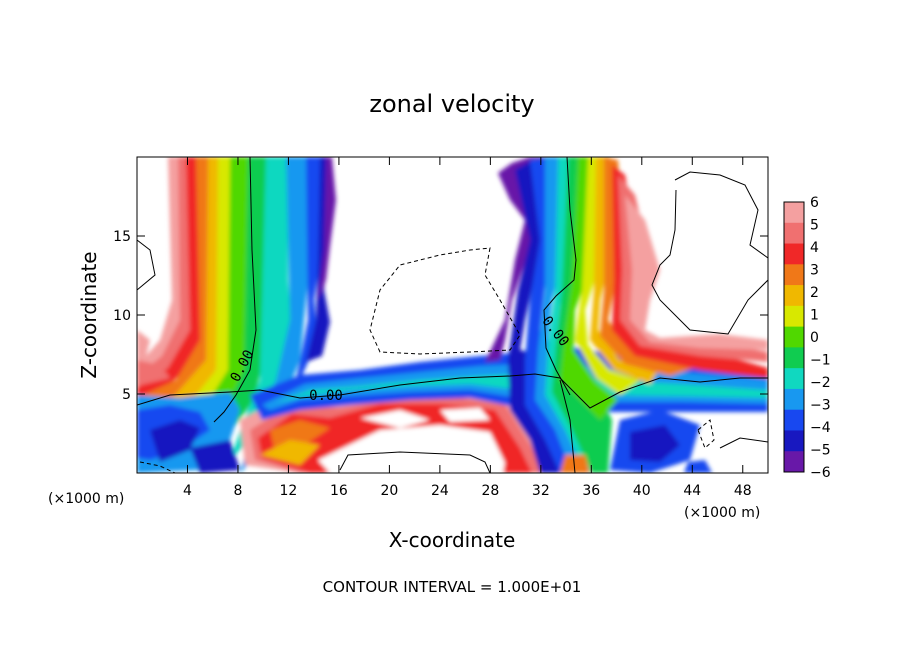 This screenshot has width=904, height=654. Describe the element at coordinates (807, 338) in the screenshot. I see `colorbar: 6 5 4 3 2 1 0 −1 −2 −3 −4 −5 −6` at that location.